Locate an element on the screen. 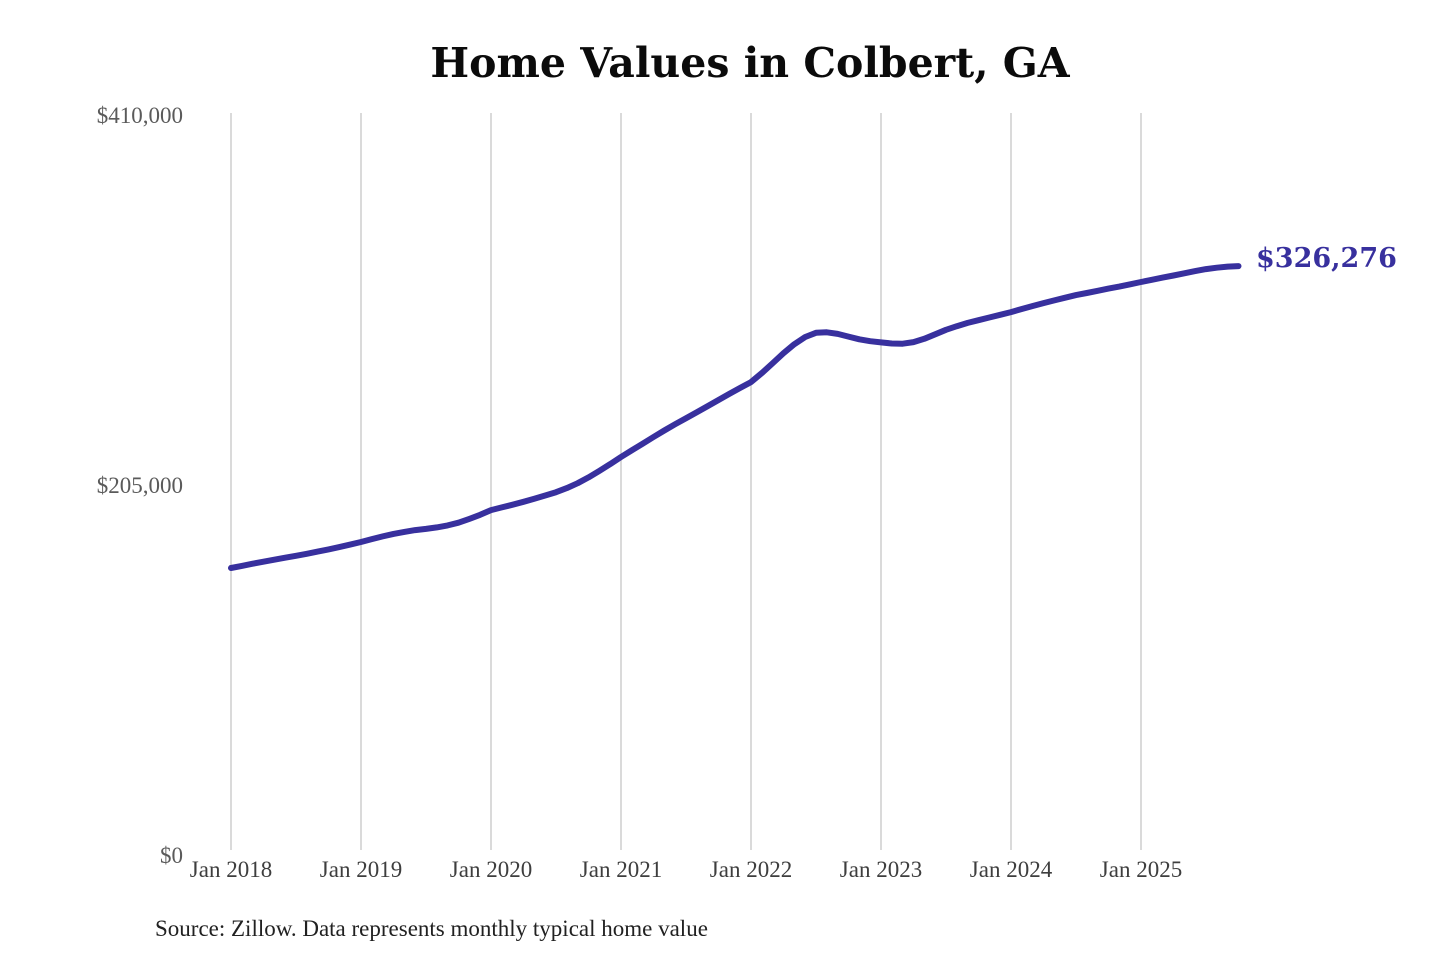  y-tick-label-205000: $205,000 is located at coordinates (139, 485).